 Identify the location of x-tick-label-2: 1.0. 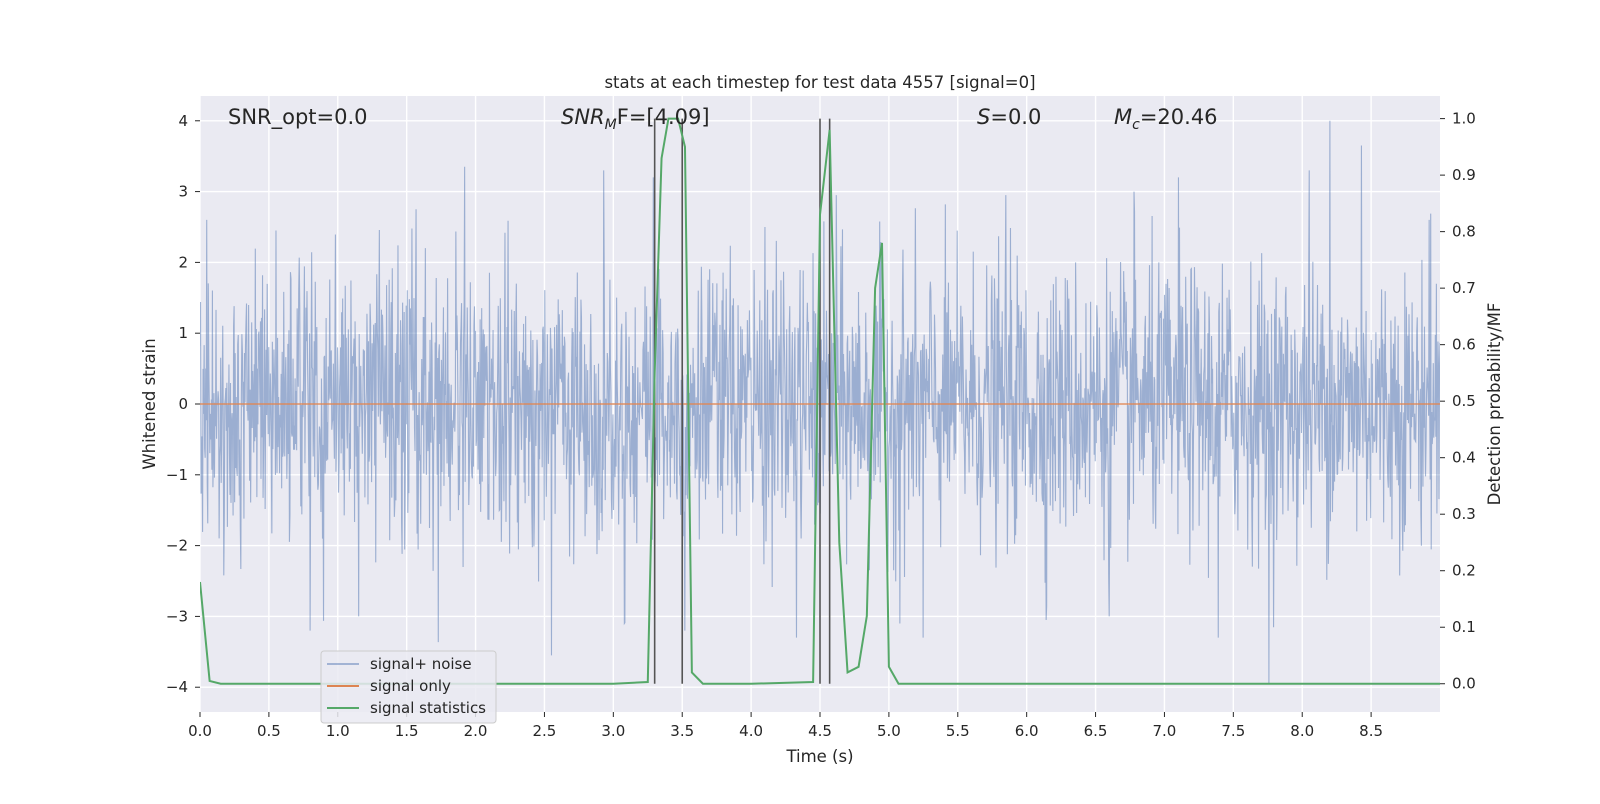
(338, 731).